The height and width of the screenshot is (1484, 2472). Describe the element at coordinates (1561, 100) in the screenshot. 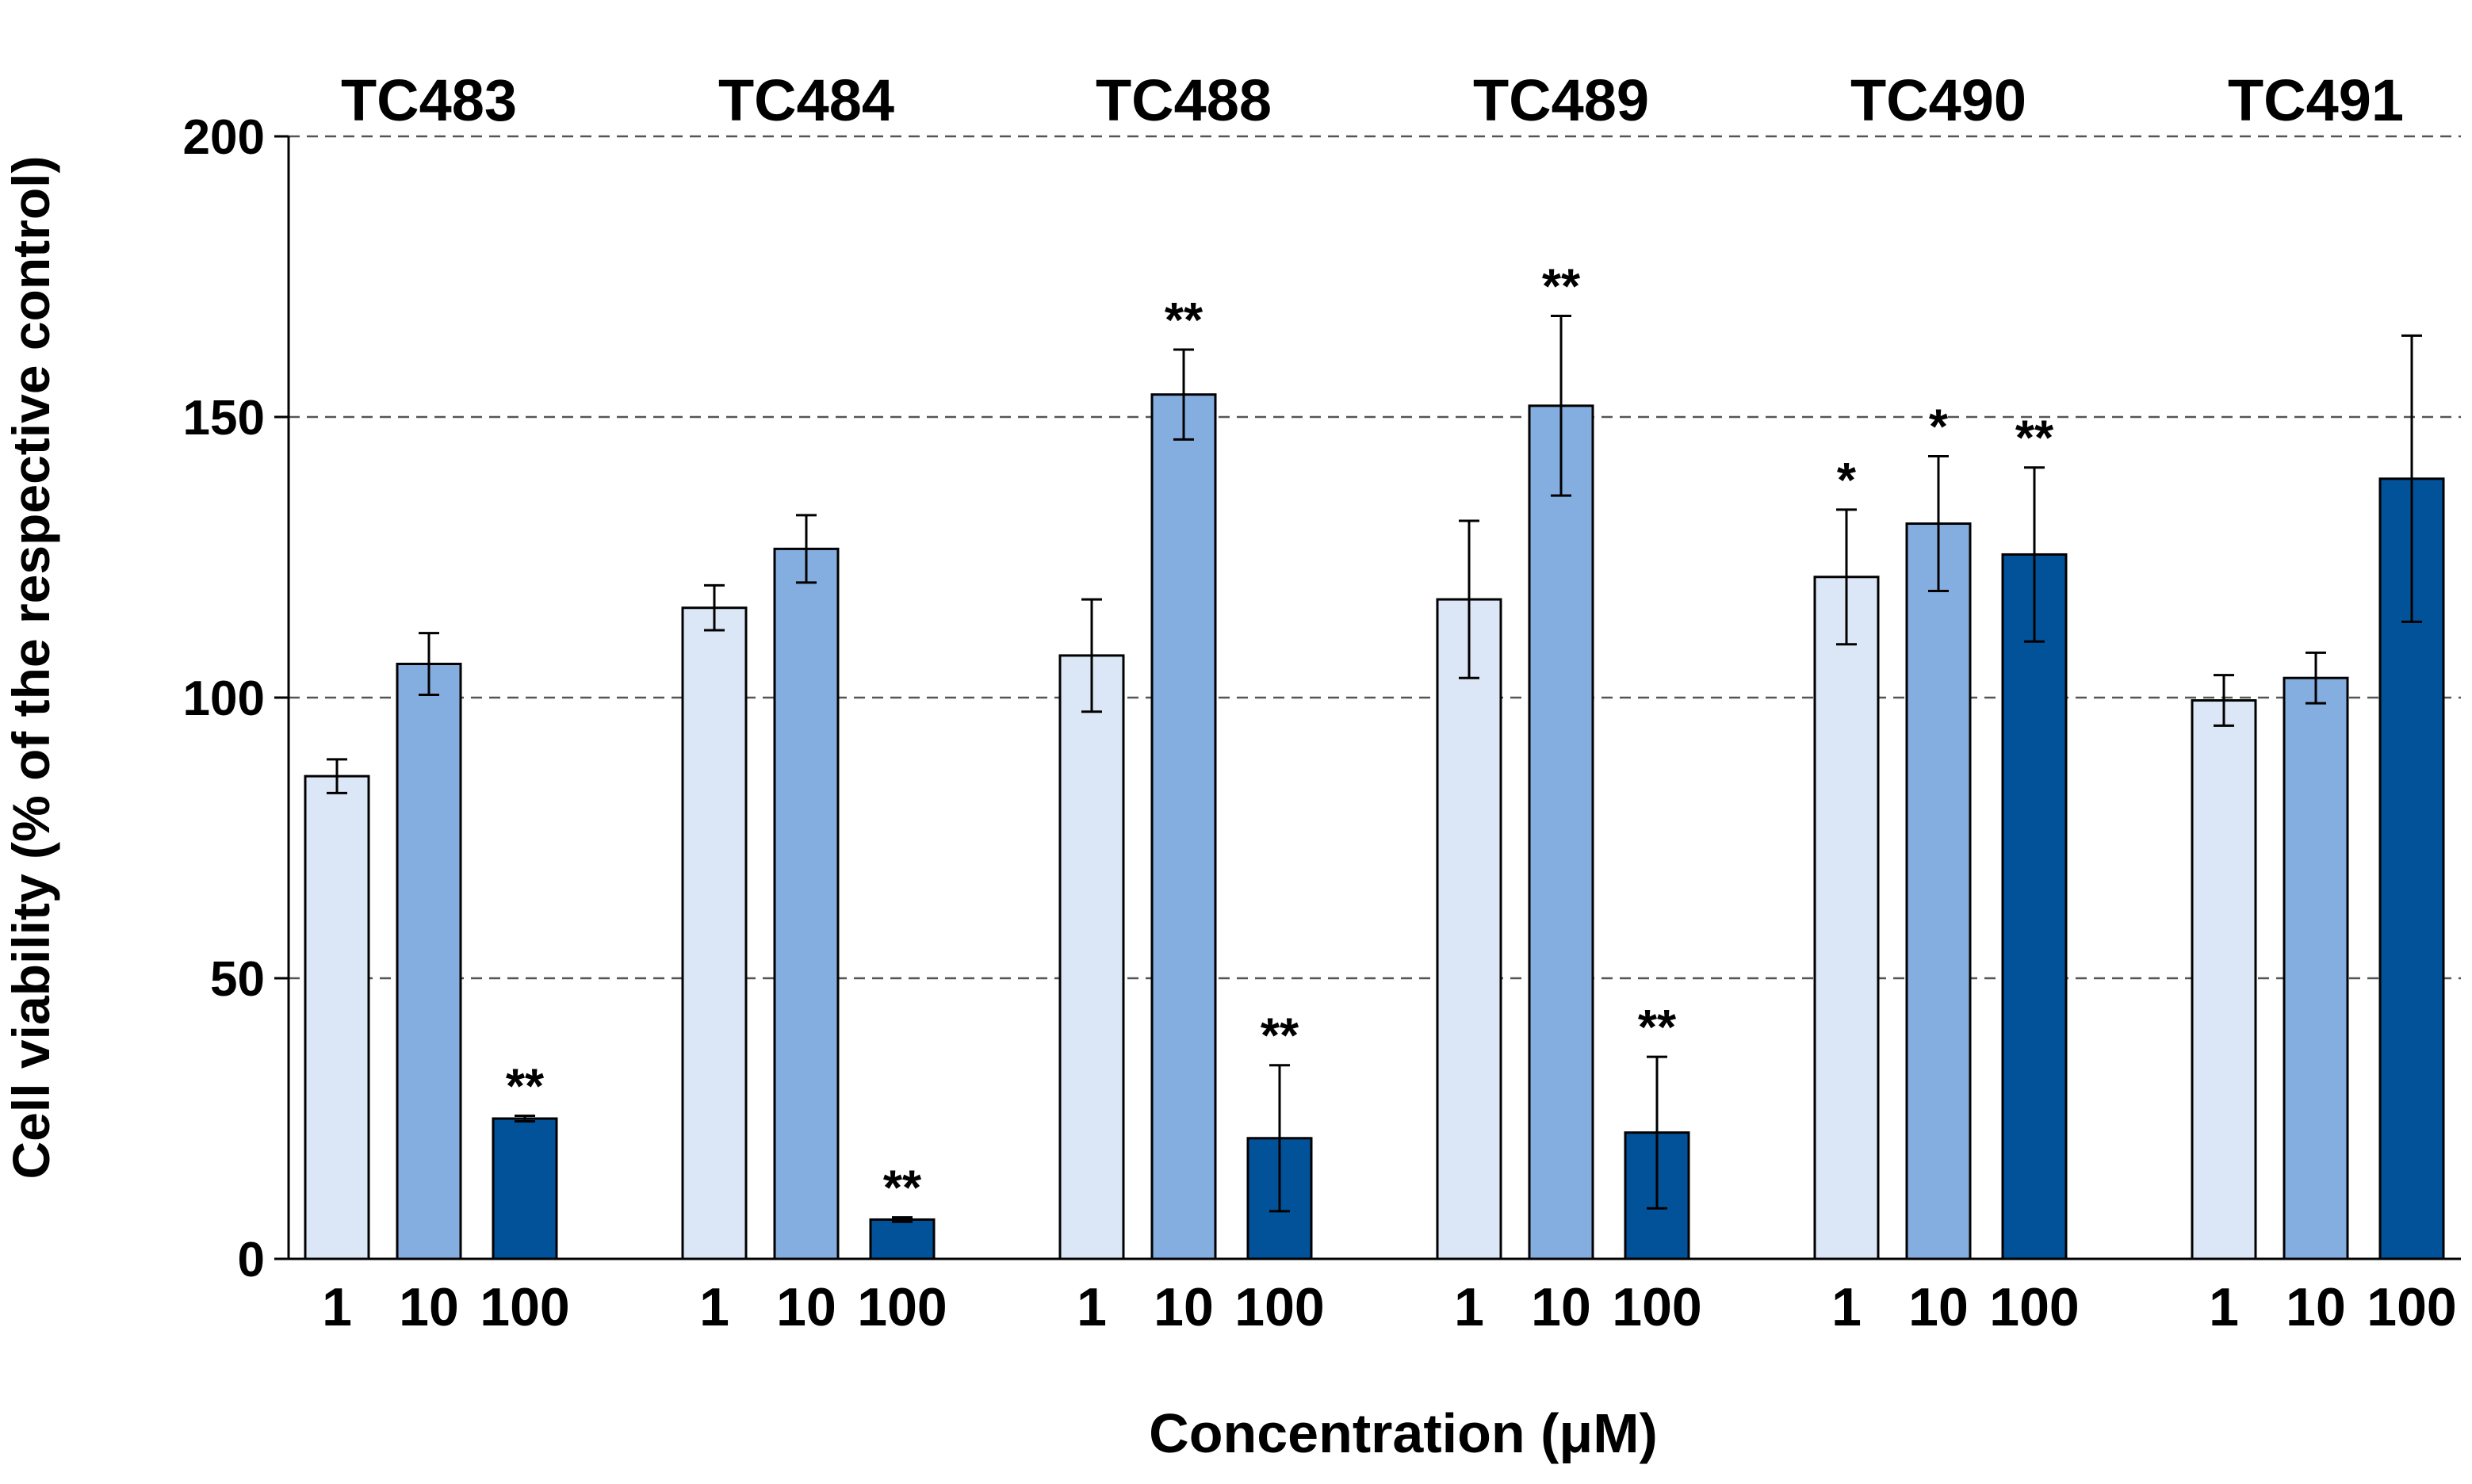

I see `group-title: TC489` at that location.